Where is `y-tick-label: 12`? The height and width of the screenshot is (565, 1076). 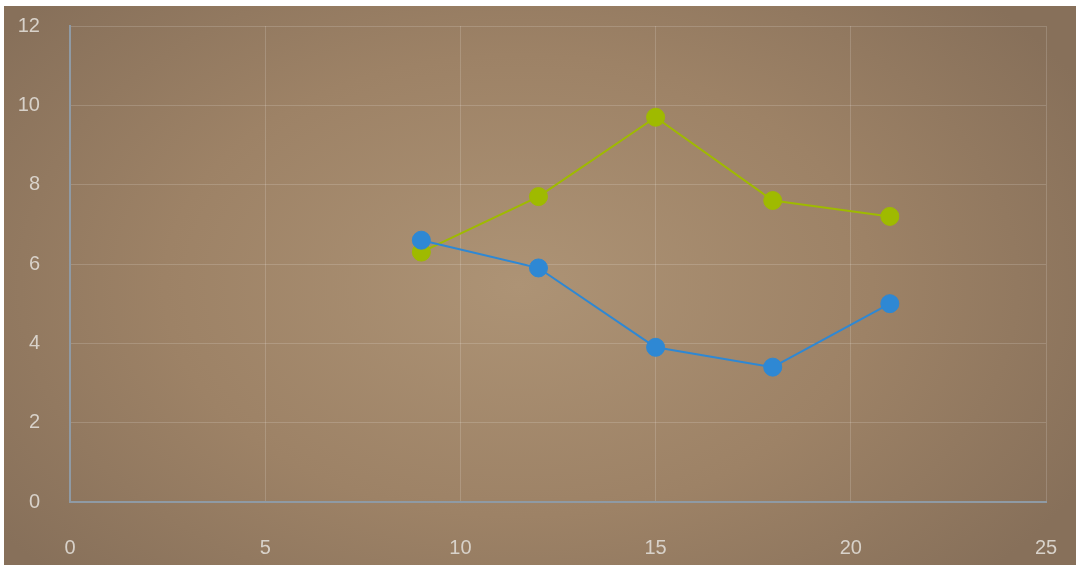
y-tick-label: 12 is located at coordinates (28, 24).